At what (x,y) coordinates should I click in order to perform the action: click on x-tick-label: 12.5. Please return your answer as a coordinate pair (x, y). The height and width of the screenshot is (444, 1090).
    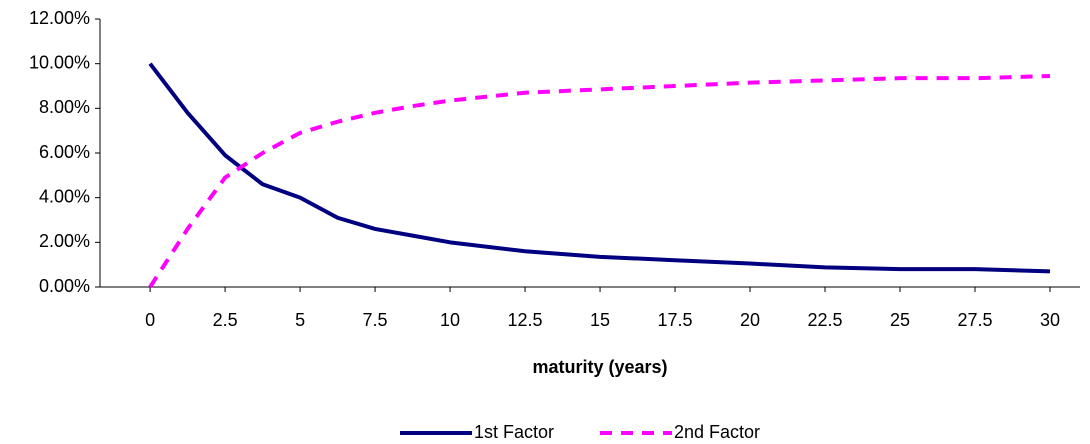
    Looking at the image, I should click on (525, 320).